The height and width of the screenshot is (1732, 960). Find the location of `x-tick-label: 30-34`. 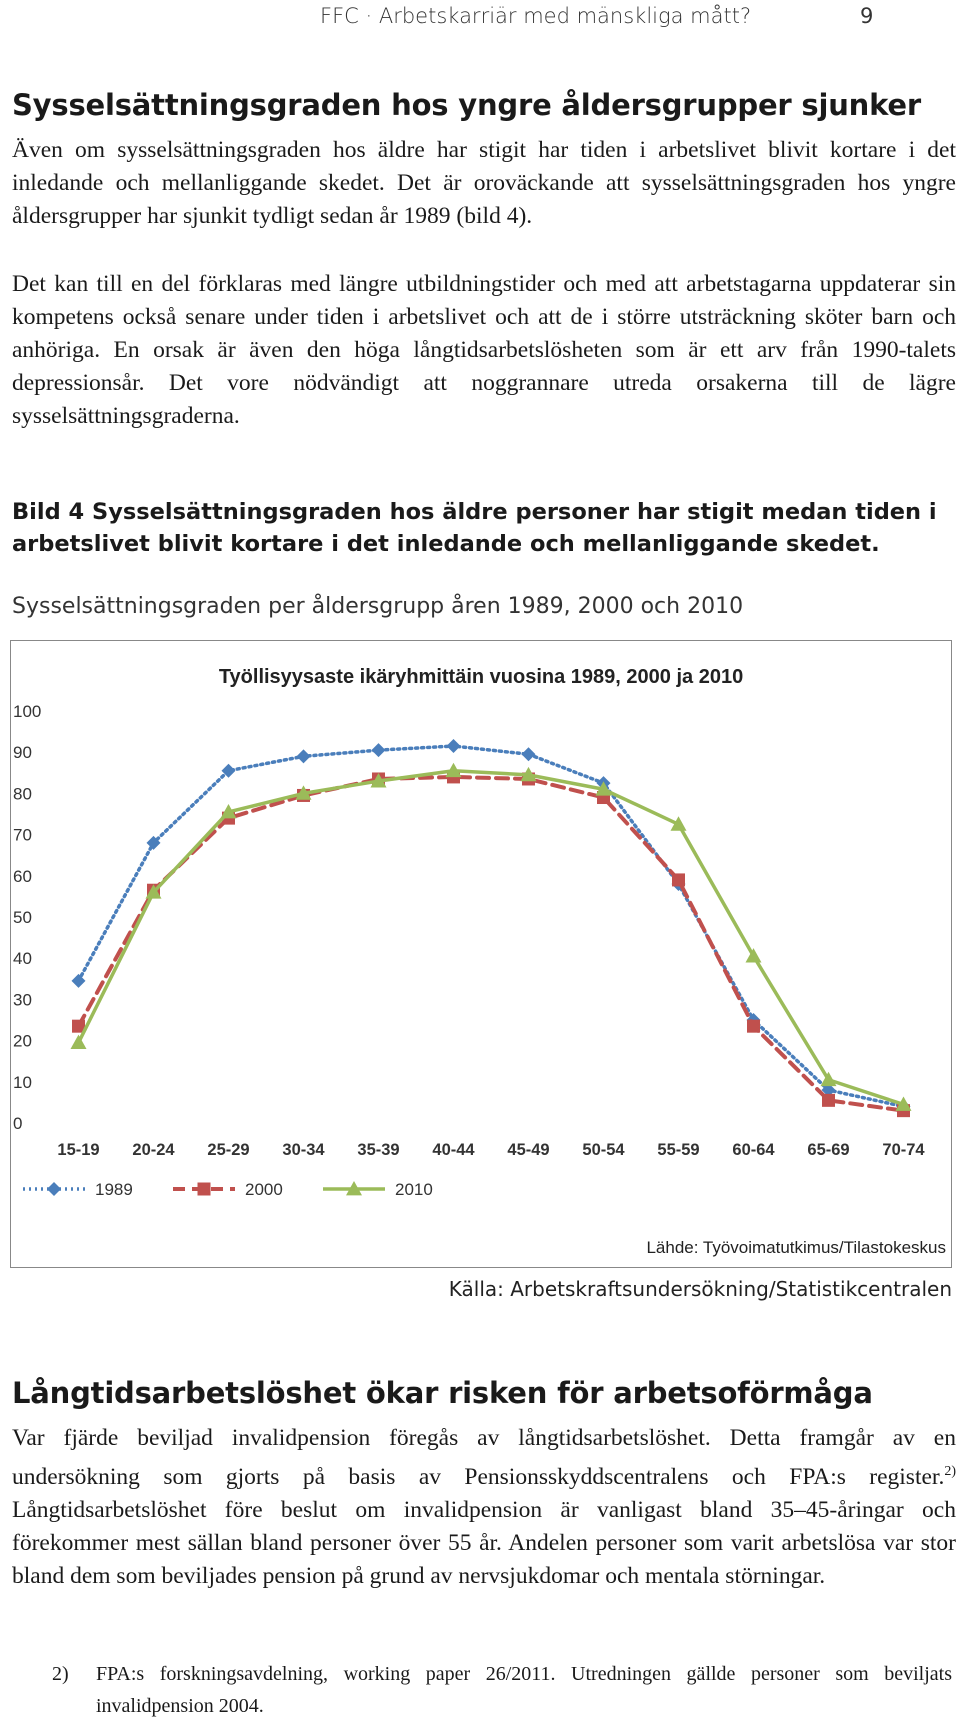

x-tick-label: 30-34 is located at coordinates (303, 1150).